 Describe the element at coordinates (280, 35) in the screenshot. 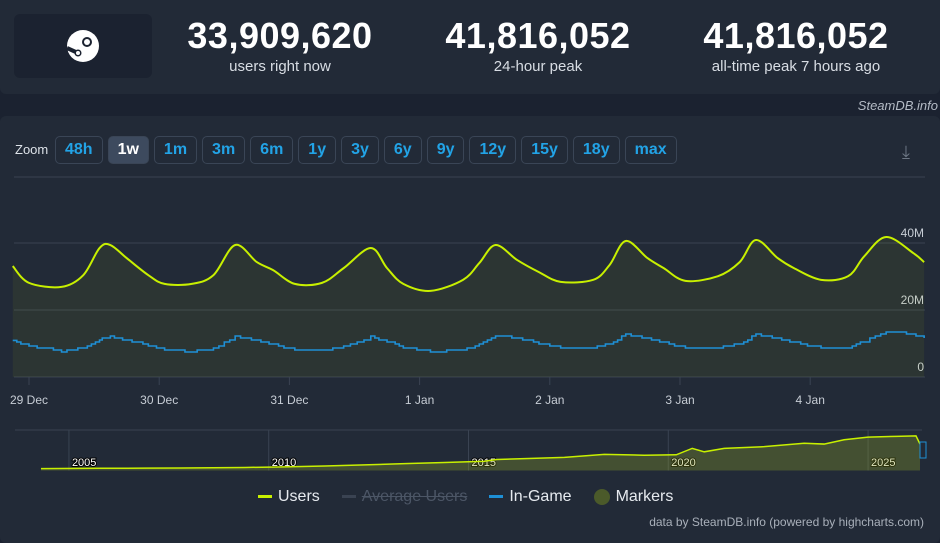

I see `stat-value: 33,909,620` at that location.